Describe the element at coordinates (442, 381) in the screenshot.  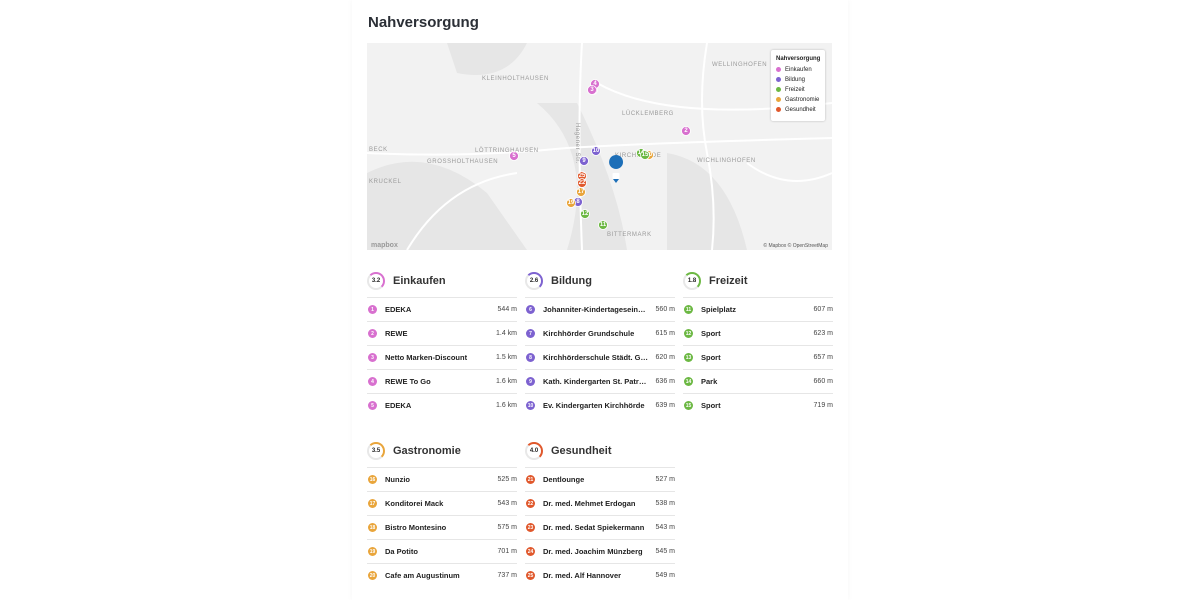
I see `poi-row: 4 REWE To Go 1.6 km` at that location.